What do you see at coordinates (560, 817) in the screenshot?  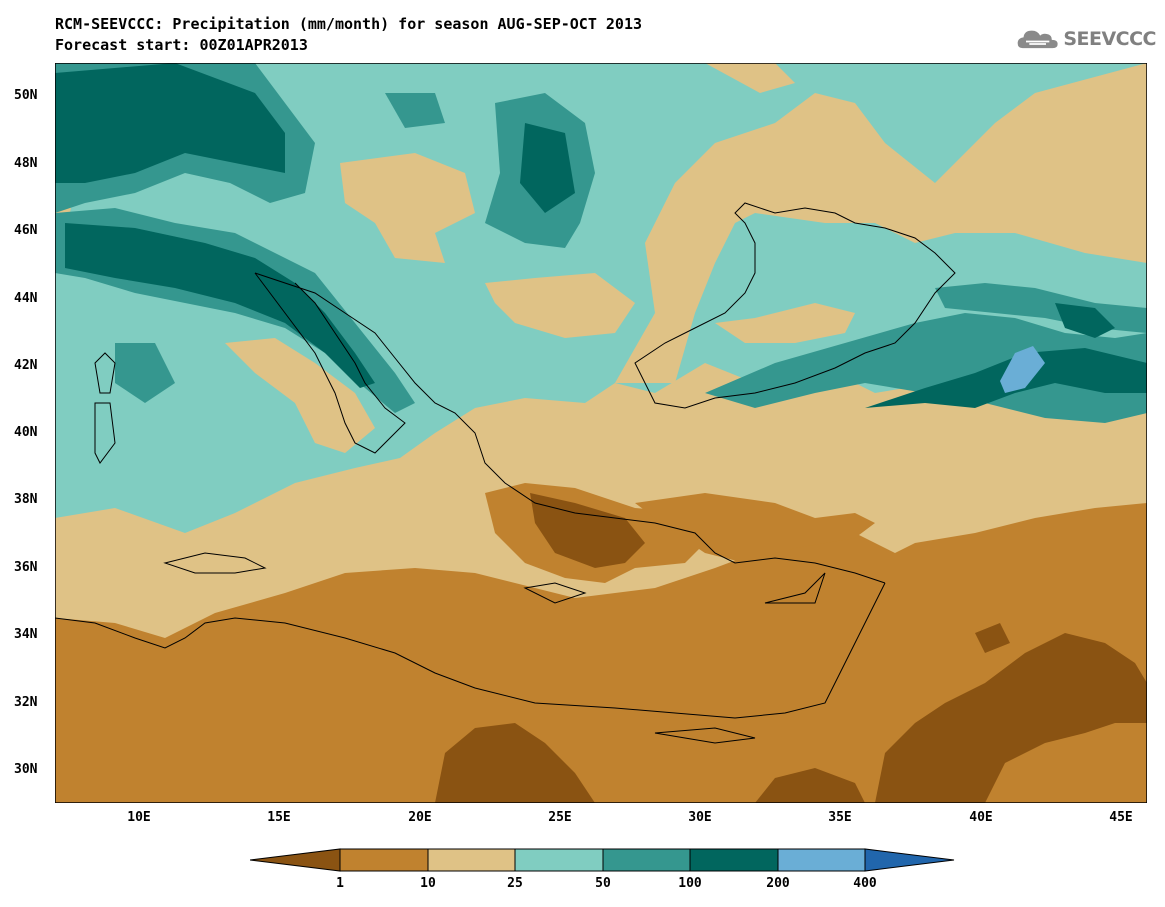 I see `lon-label: 25E` at bounding box center [560, 817].